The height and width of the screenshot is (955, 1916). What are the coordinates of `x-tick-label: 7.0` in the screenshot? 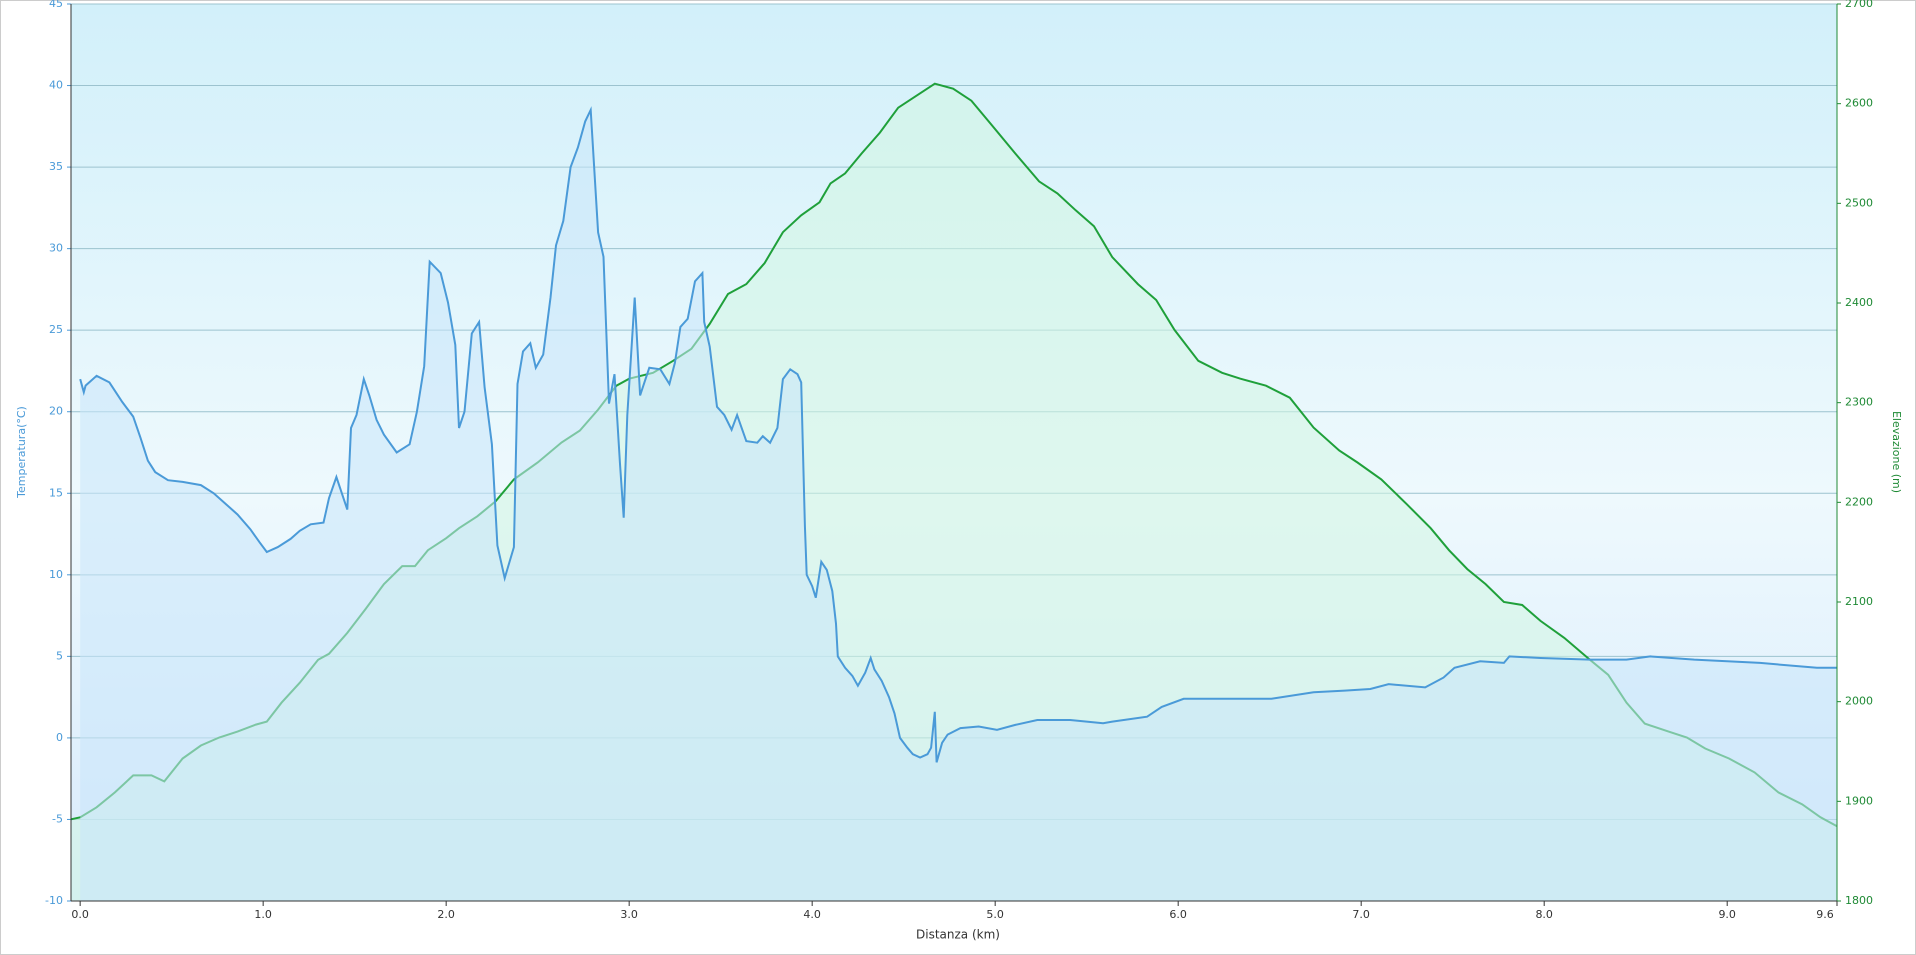 It's located at (1361, 914).